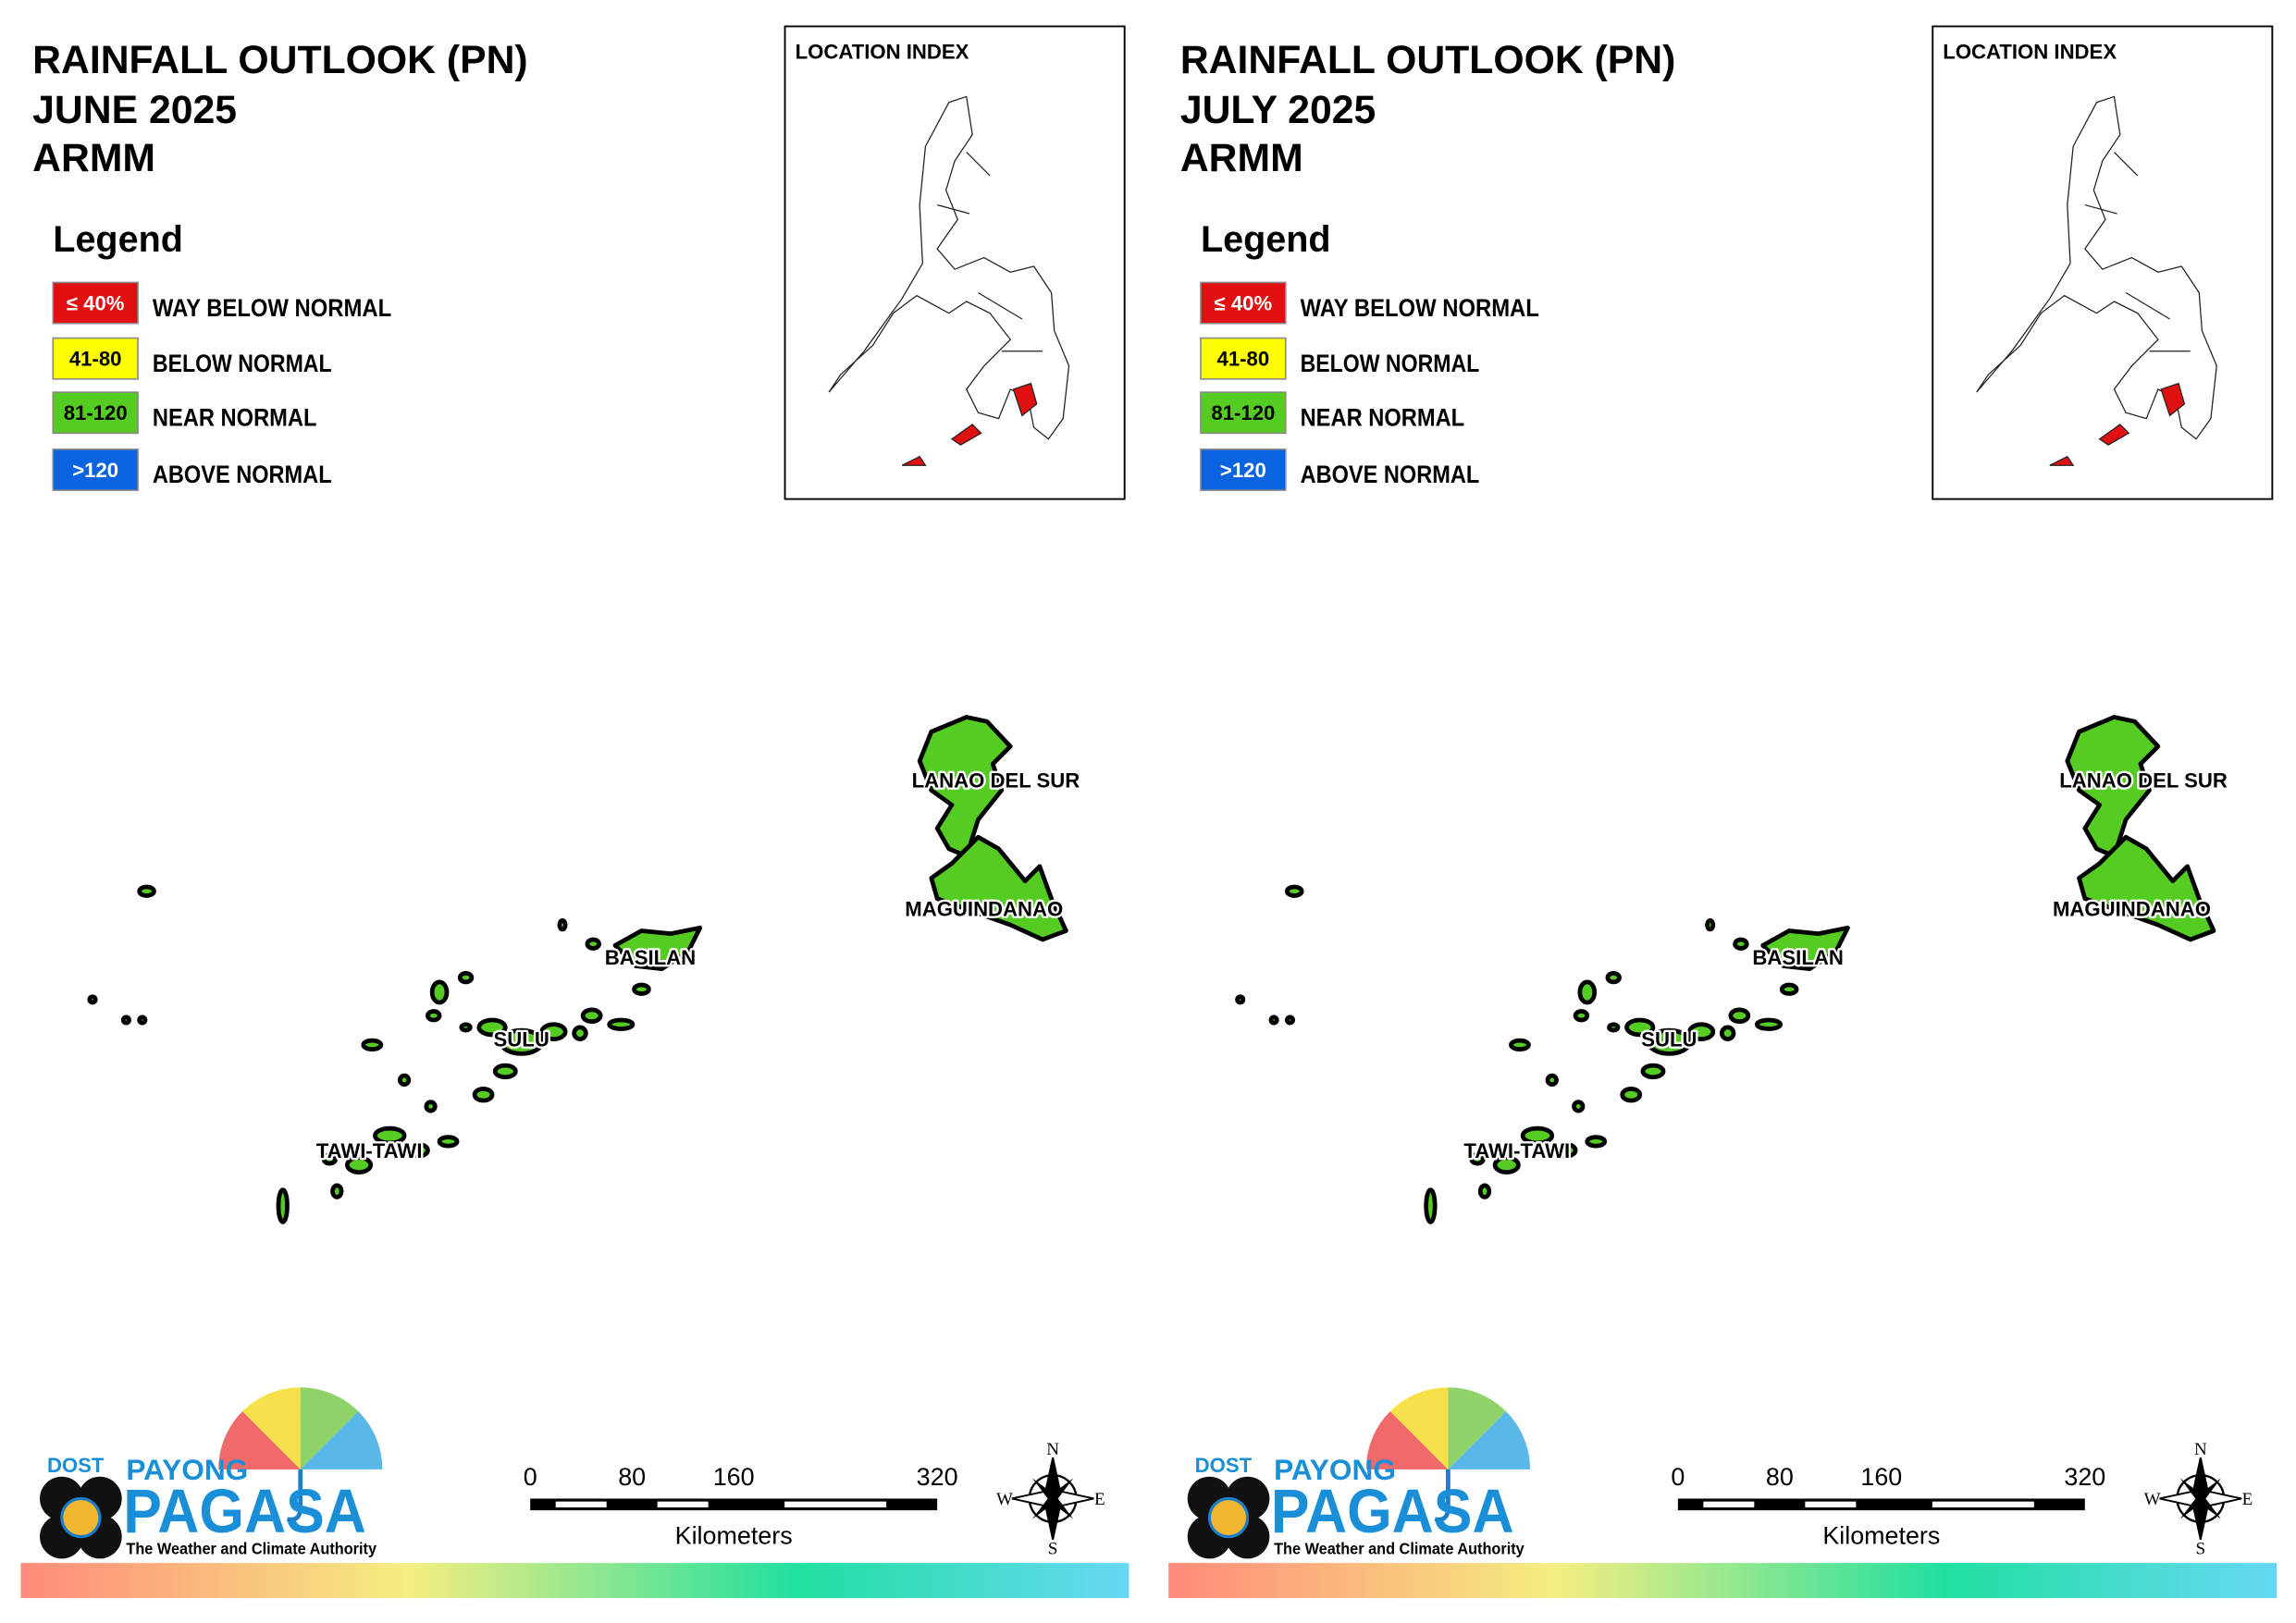  Describe the element at coordinates (134, 110) in the screenshot. I see `title-line: JUNE 2025` at that location.